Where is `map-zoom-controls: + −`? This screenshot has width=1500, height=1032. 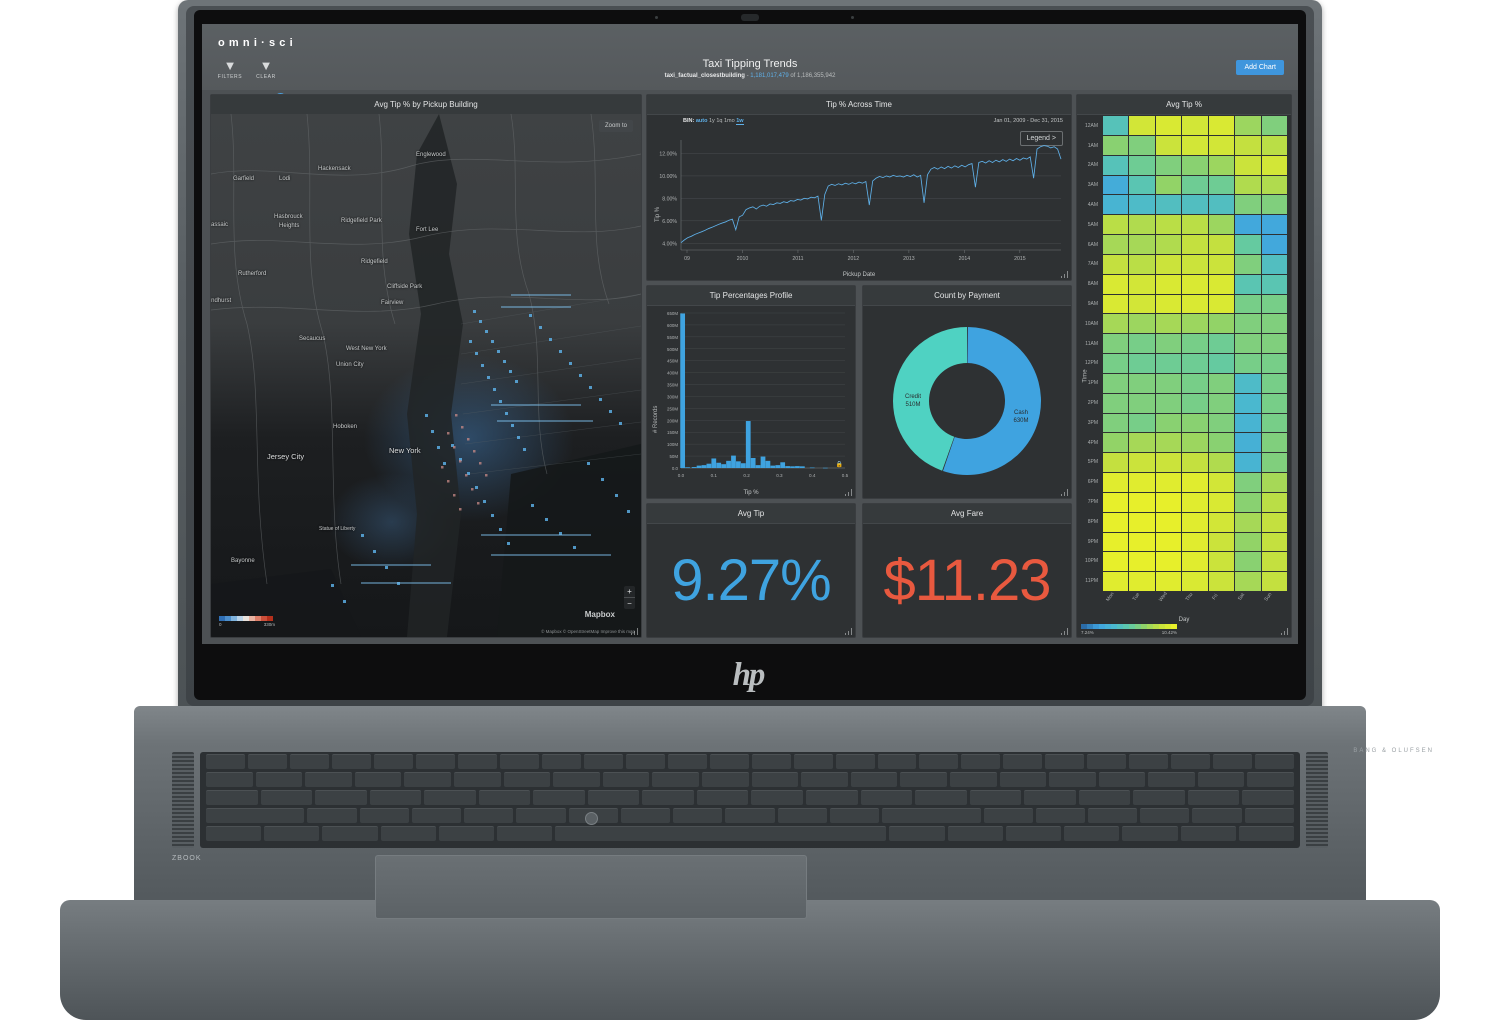
map-zoom-controls: + − is located at coordinates (629, 597).